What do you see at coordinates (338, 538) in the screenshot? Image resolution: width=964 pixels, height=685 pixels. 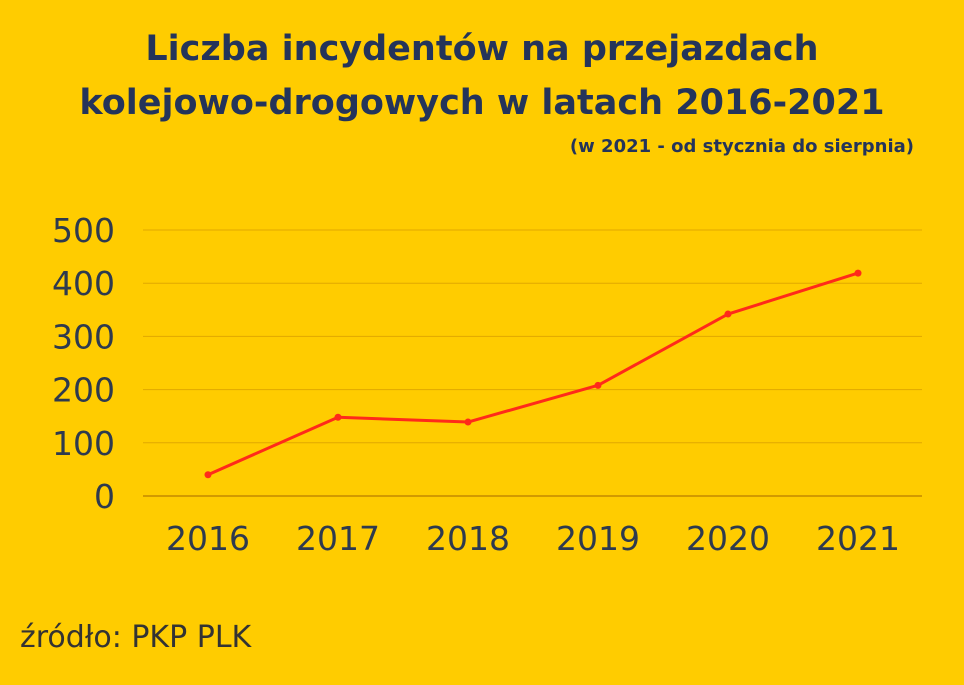 I see `x-tick-label: 2017` at bounding box center [338, 538].